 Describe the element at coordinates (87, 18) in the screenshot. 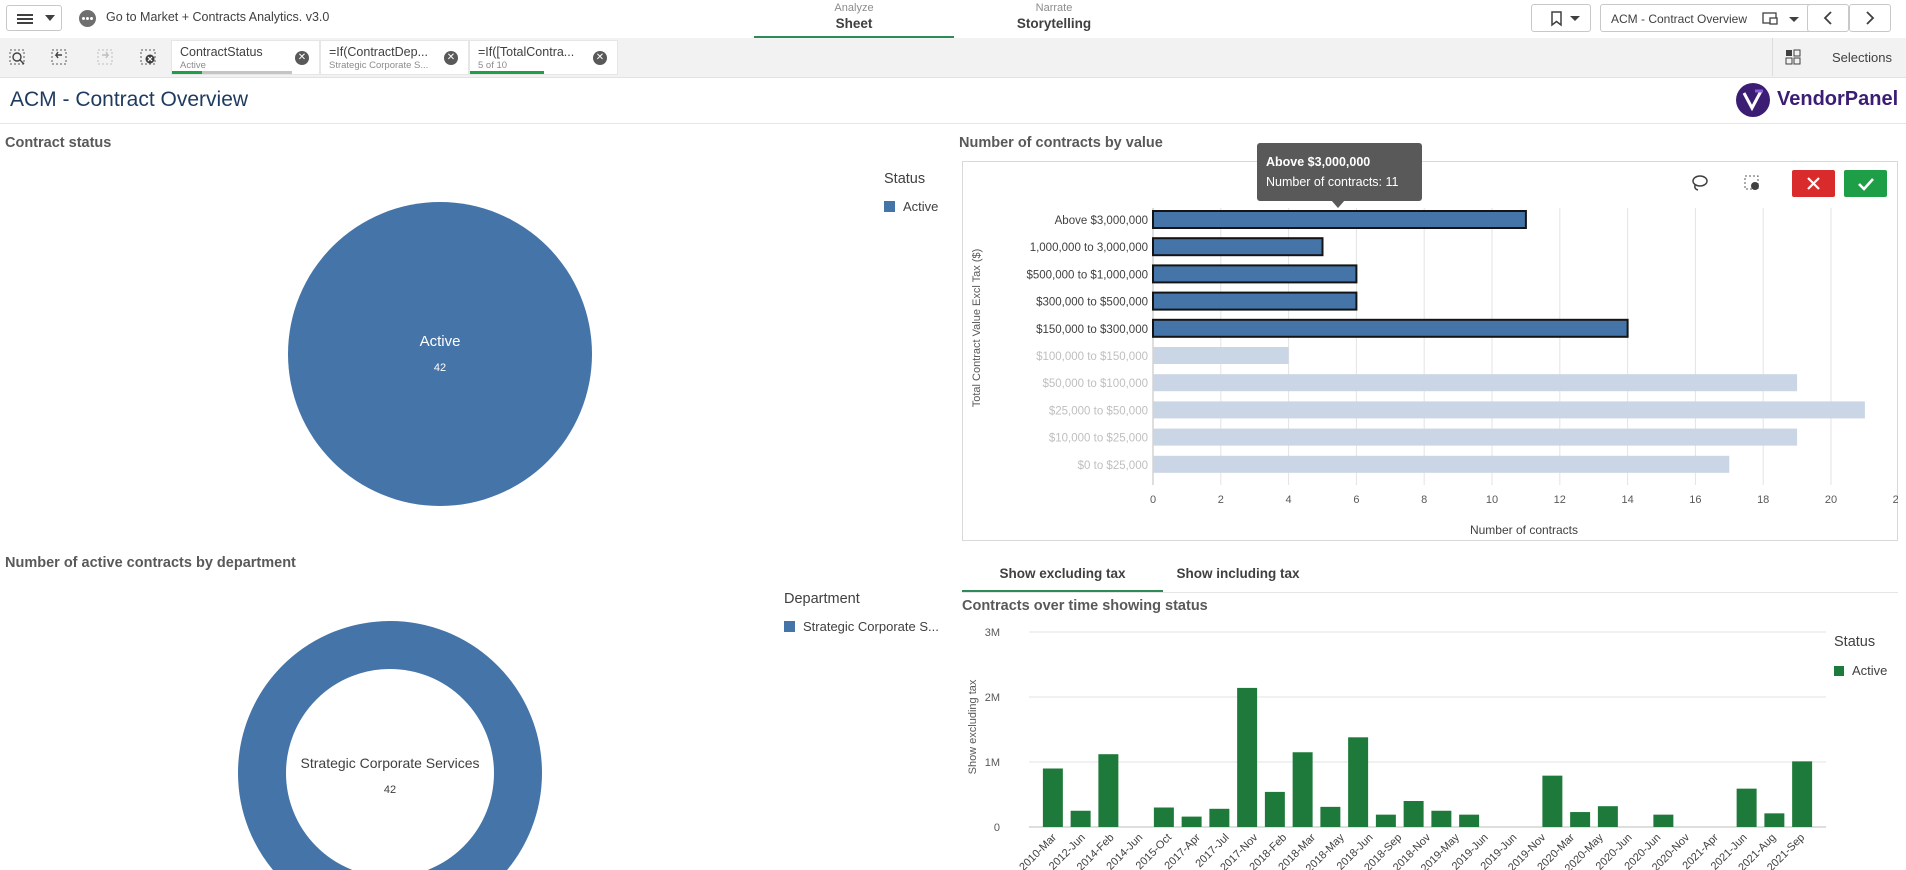

I see `app-icon` at that location.